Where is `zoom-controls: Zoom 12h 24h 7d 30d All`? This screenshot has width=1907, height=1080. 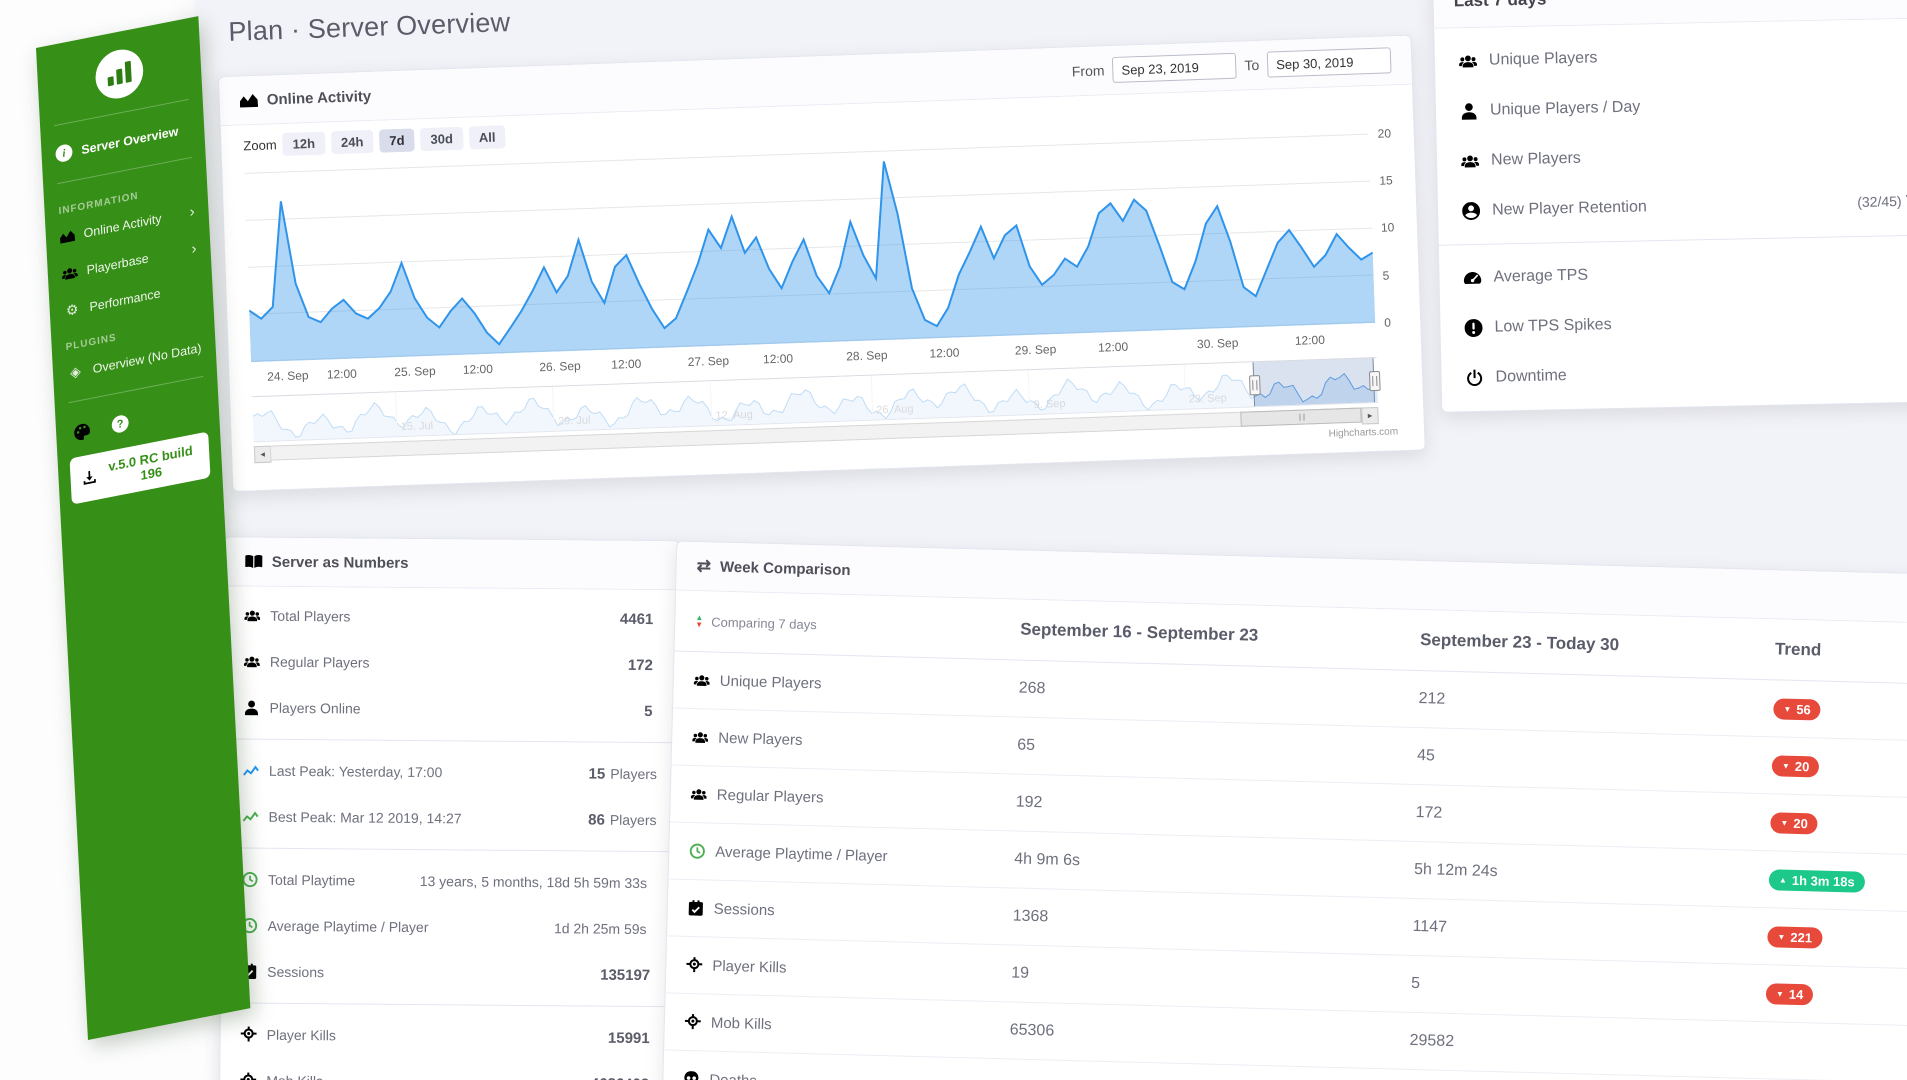 zoom-controls: Zoom 12h 24h 7d 30d All is located at coordinates (374, 141).